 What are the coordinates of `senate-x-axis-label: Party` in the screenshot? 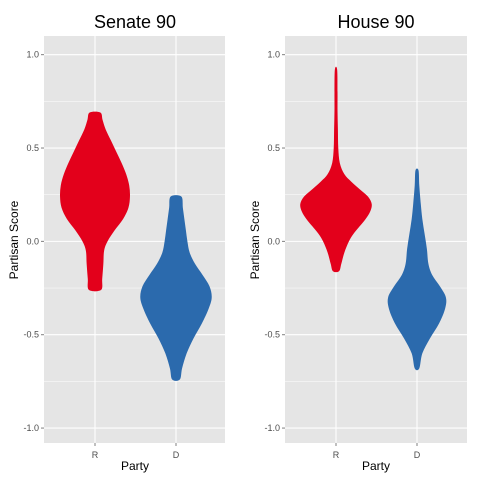 It's located at (135, 466).